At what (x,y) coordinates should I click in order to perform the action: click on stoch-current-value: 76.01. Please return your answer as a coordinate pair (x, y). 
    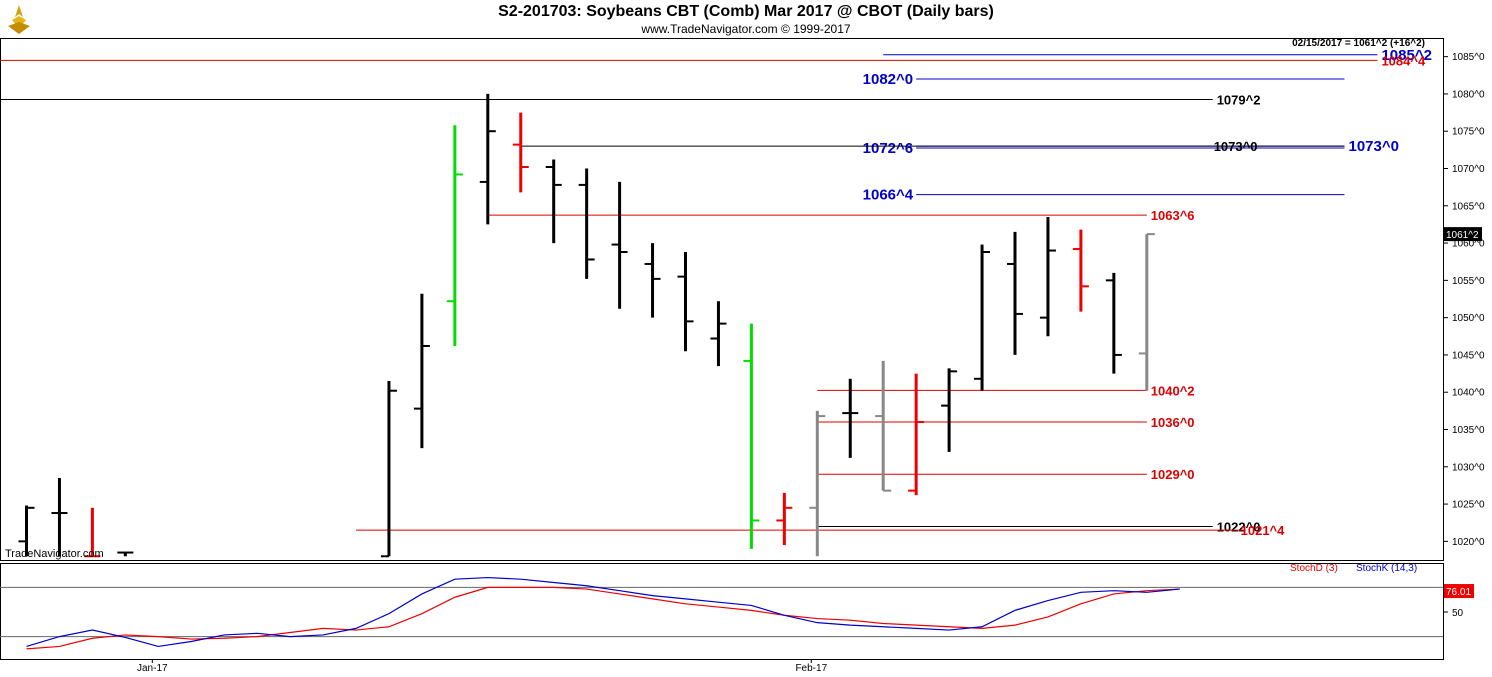
    Looking at the image, I should click on (1458, 592).